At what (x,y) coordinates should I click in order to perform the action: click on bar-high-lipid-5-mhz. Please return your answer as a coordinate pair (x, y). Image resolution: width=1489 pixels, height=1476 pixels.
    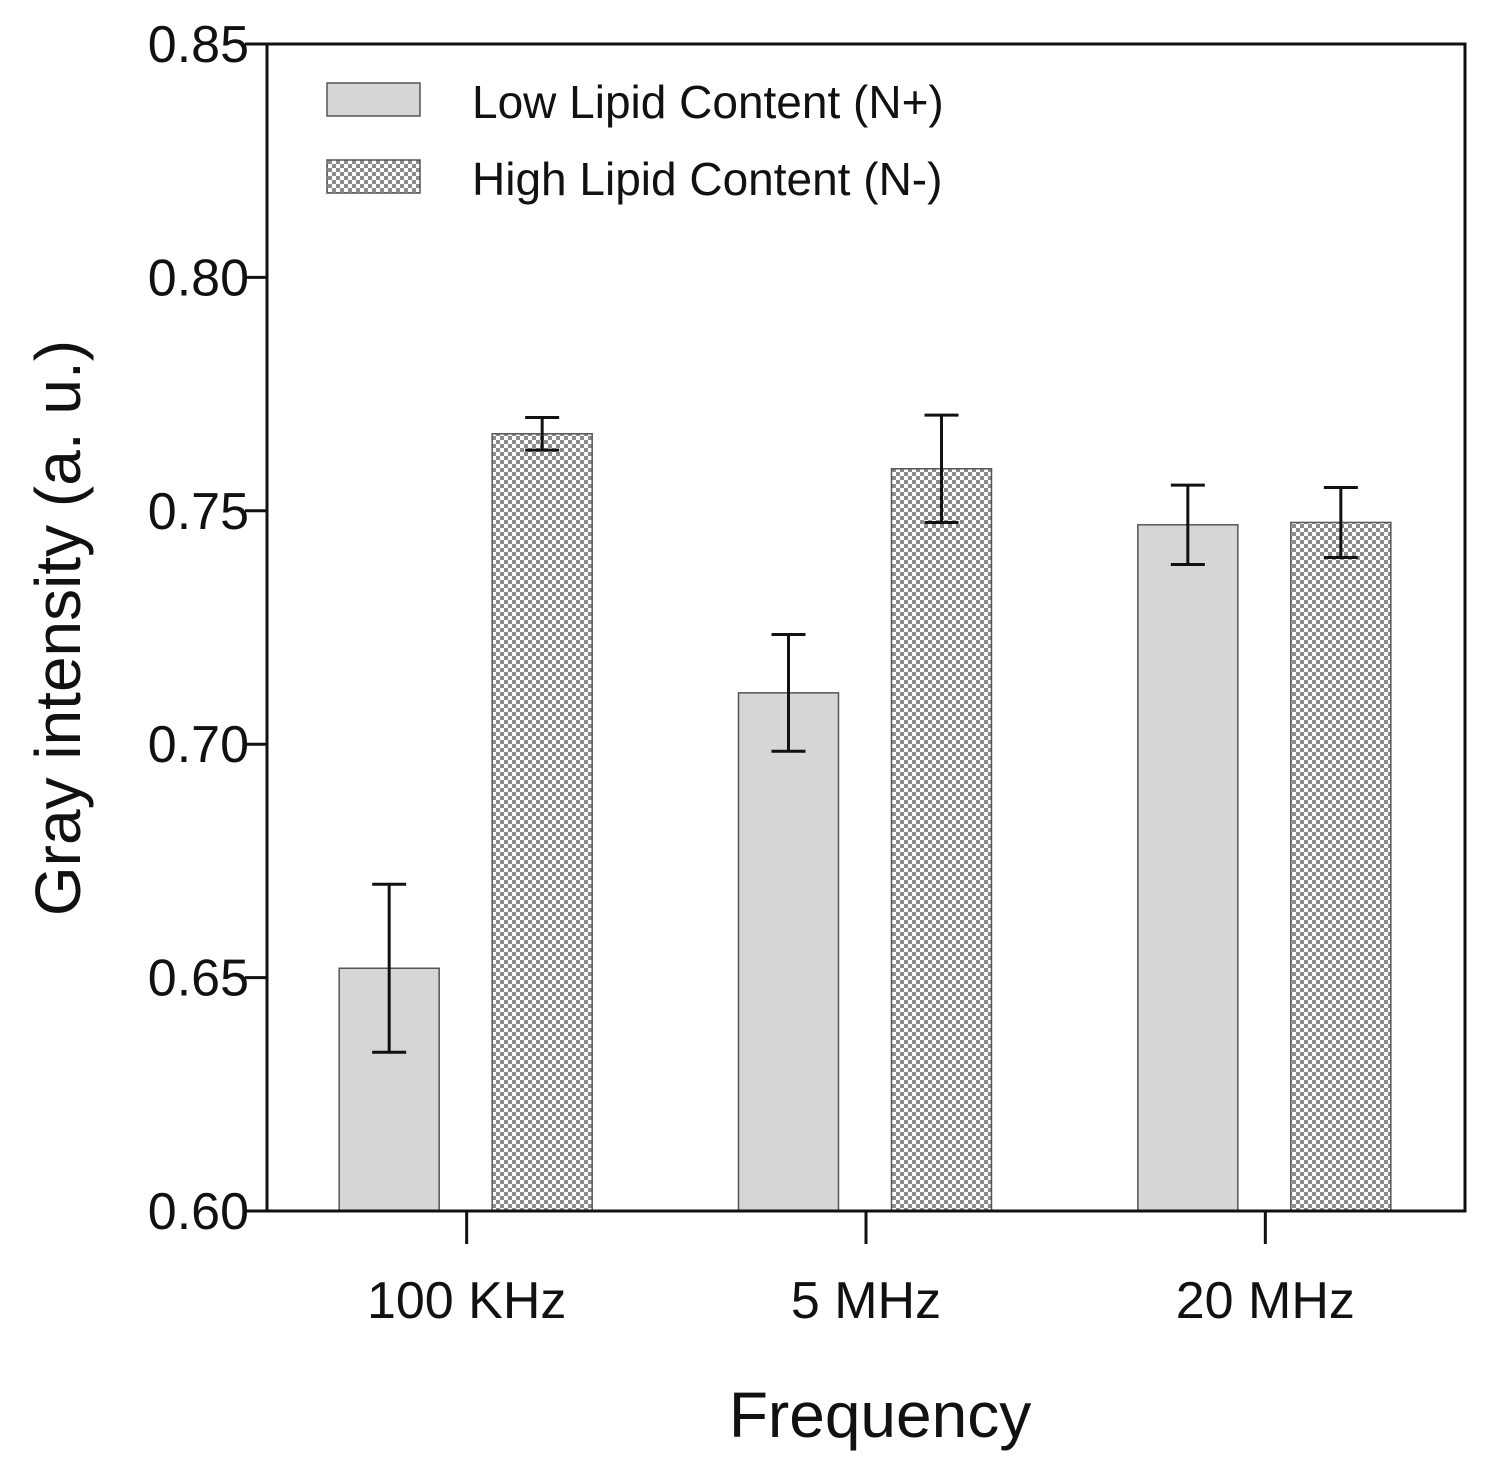
    Looking at the image, I should click on (941, 840).